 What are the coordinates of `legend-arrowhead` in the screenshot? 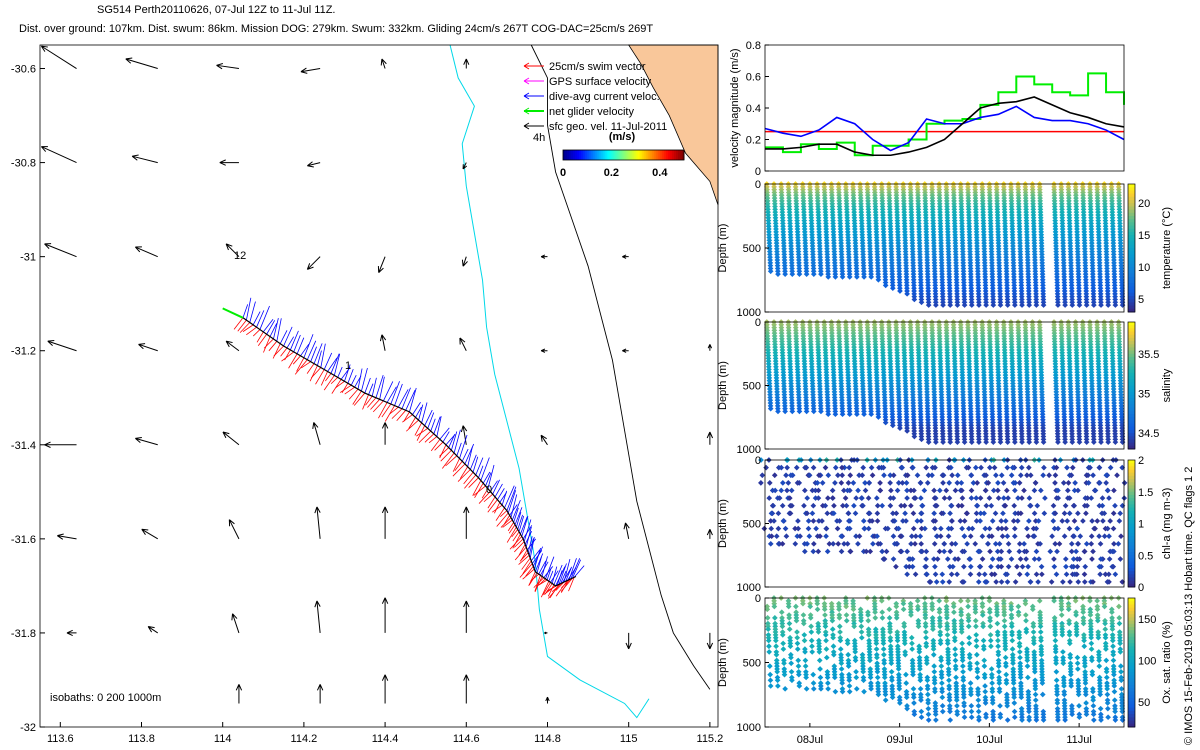 It's located at (526, 66).